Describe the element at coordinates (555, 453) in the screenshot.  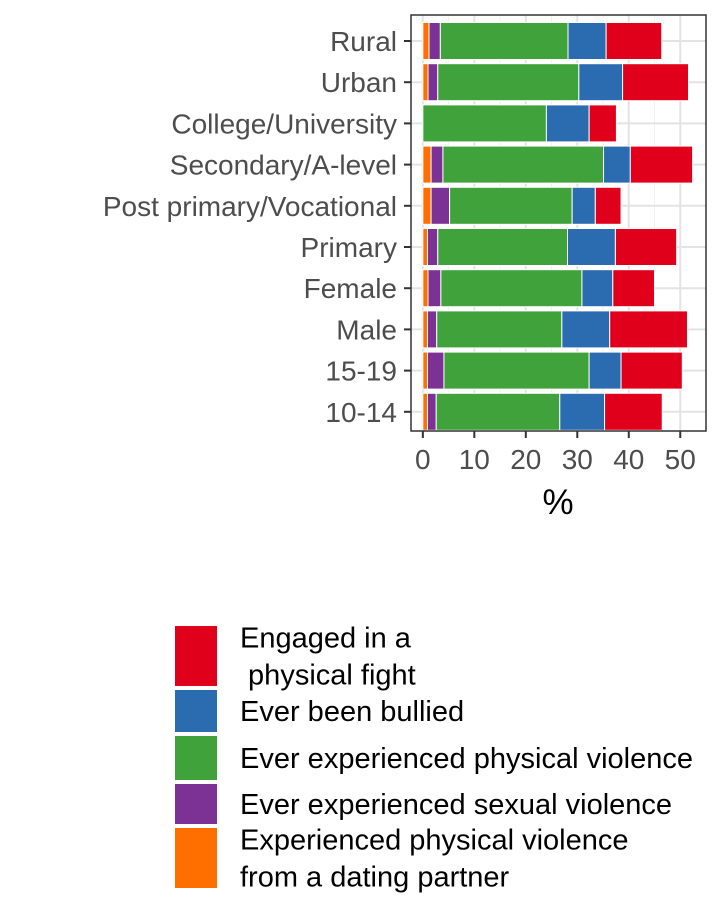
I see `x-axis: 0 10 20 30 40 50` at that location.